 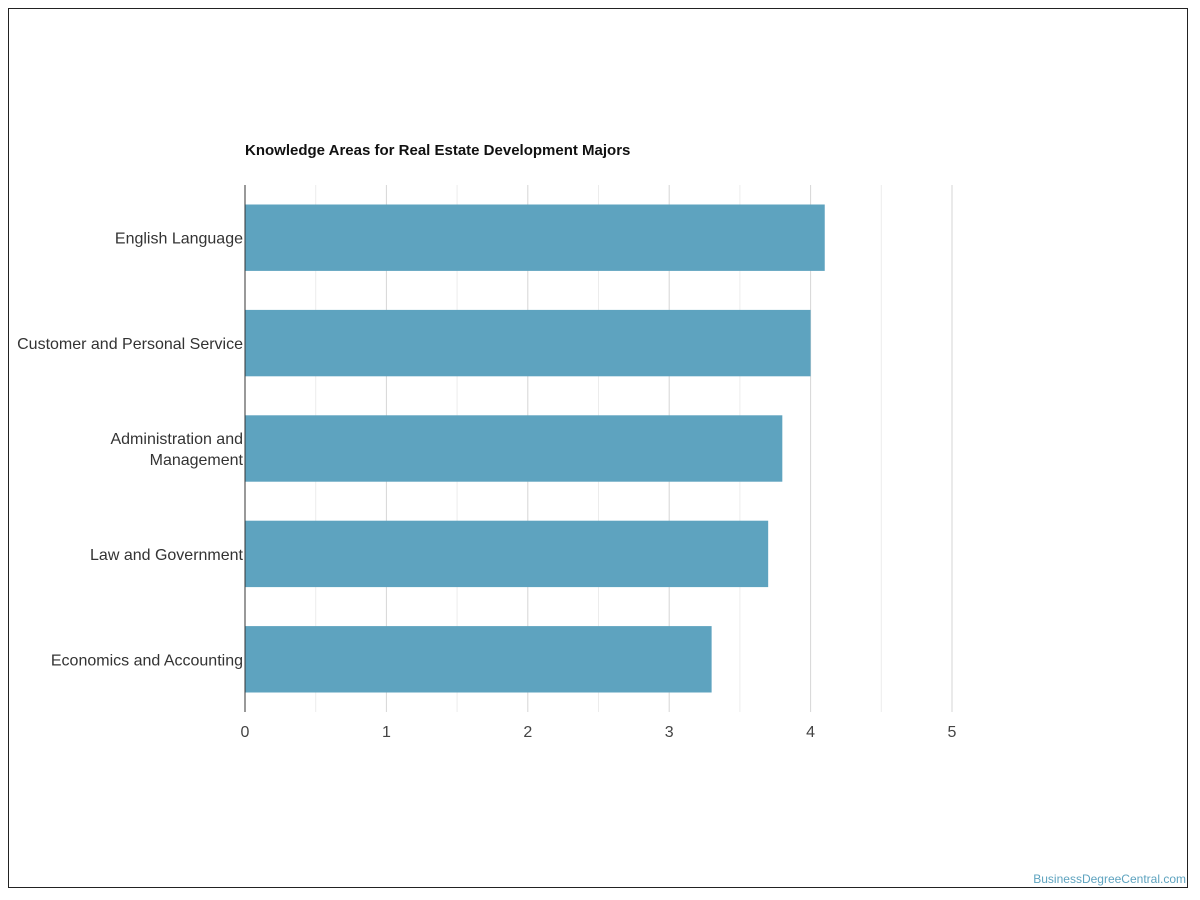 I want to click on category-label: Law and Government, so click(x=167, y=555).